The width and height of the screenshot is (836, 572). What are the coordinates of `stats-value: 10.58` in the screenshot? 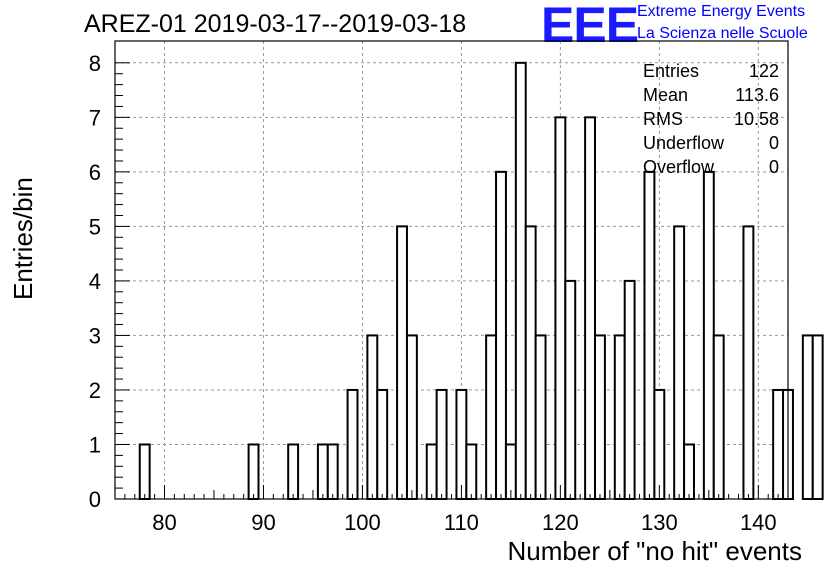 It's located at (756, 119).